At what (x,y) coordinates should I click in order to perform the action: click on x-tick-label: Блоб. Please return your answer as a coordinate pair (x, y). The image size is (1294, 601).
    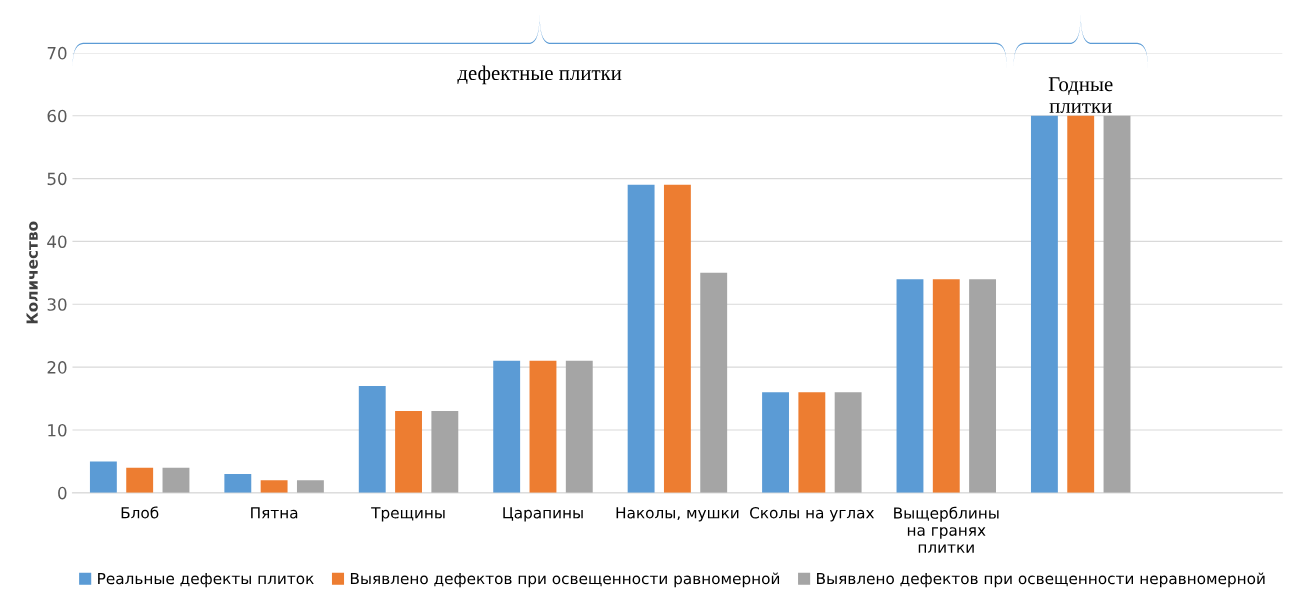
    Looking at the image, I should click on (140, 512).